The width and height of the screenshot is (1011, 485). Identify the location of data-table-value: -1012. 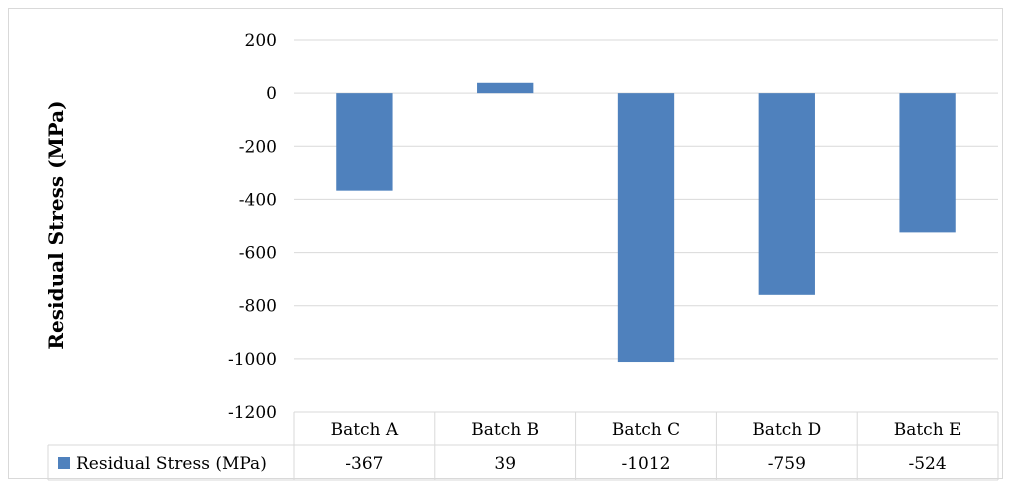
(645, 464).